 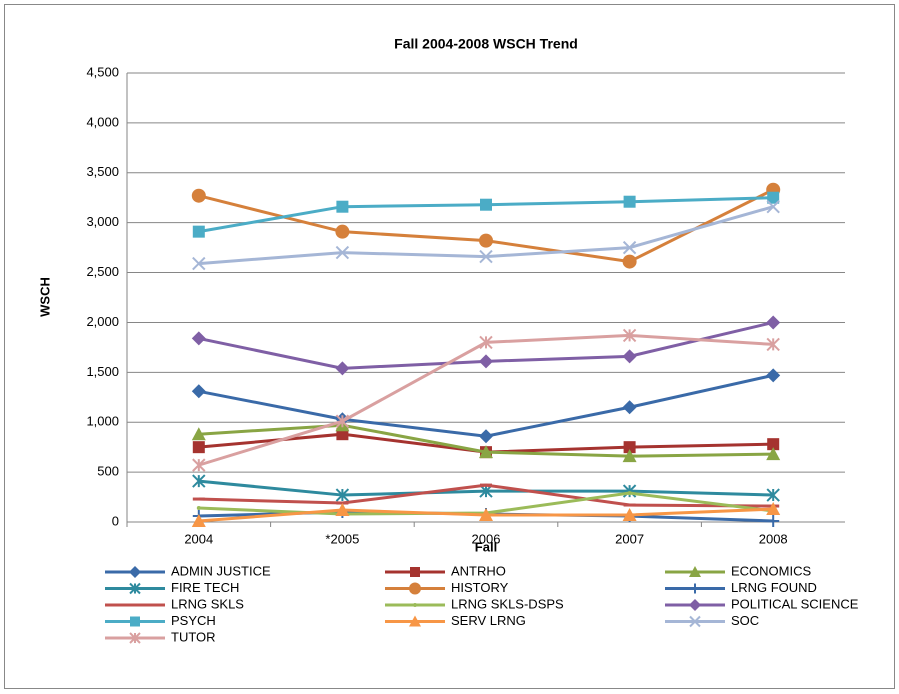 What do you see at coordinates (102, 171) in the screenshot?
I see `y-tick-label: 3,500` at bounding box center [102, 171].